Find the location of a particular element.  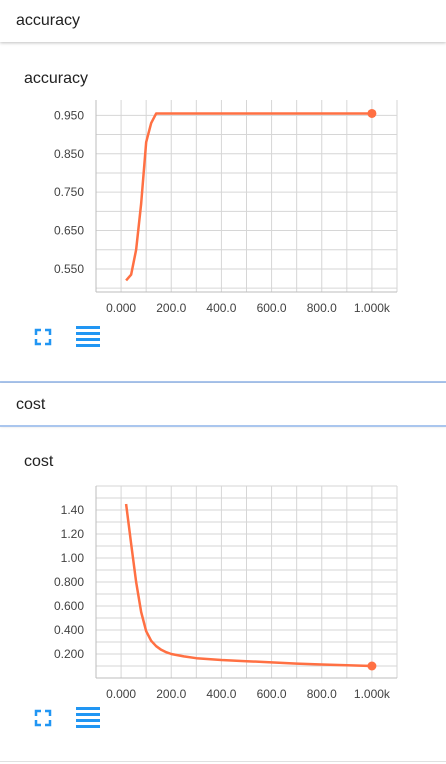

section-title: cost is located at coordinates (31, 404).